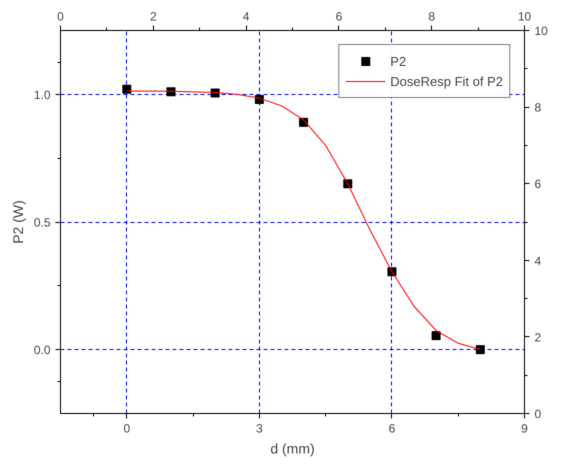  What do you see at coordinates (538, 184) in the screenshot?
I see `y2-tick-label: 6` at bounding box center [538, 184].